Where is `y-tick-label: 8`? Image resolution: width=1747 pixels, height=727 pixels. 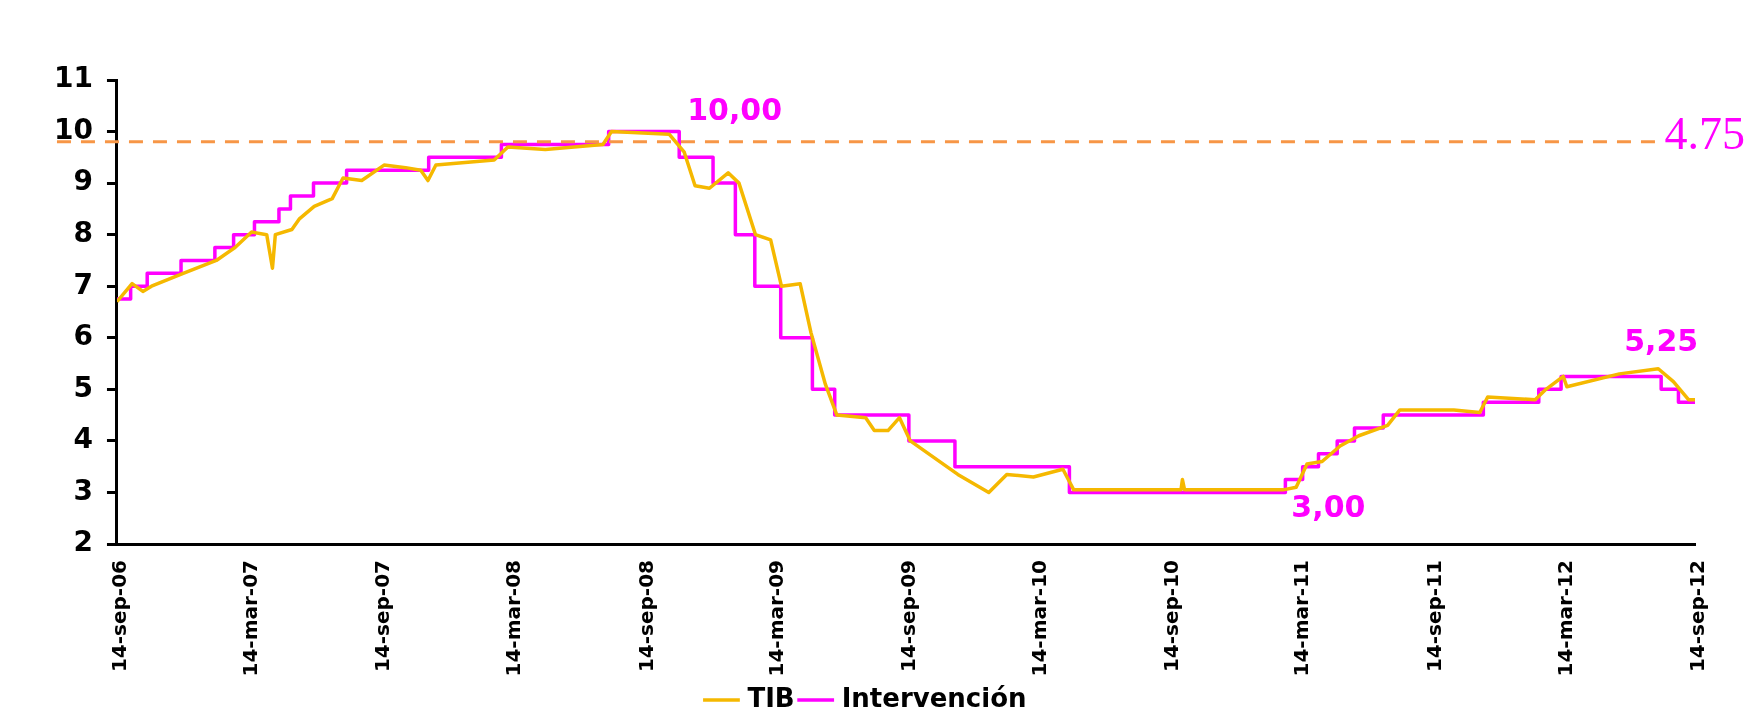 y-tick-label: 8 is located at coordinates (83, 232).